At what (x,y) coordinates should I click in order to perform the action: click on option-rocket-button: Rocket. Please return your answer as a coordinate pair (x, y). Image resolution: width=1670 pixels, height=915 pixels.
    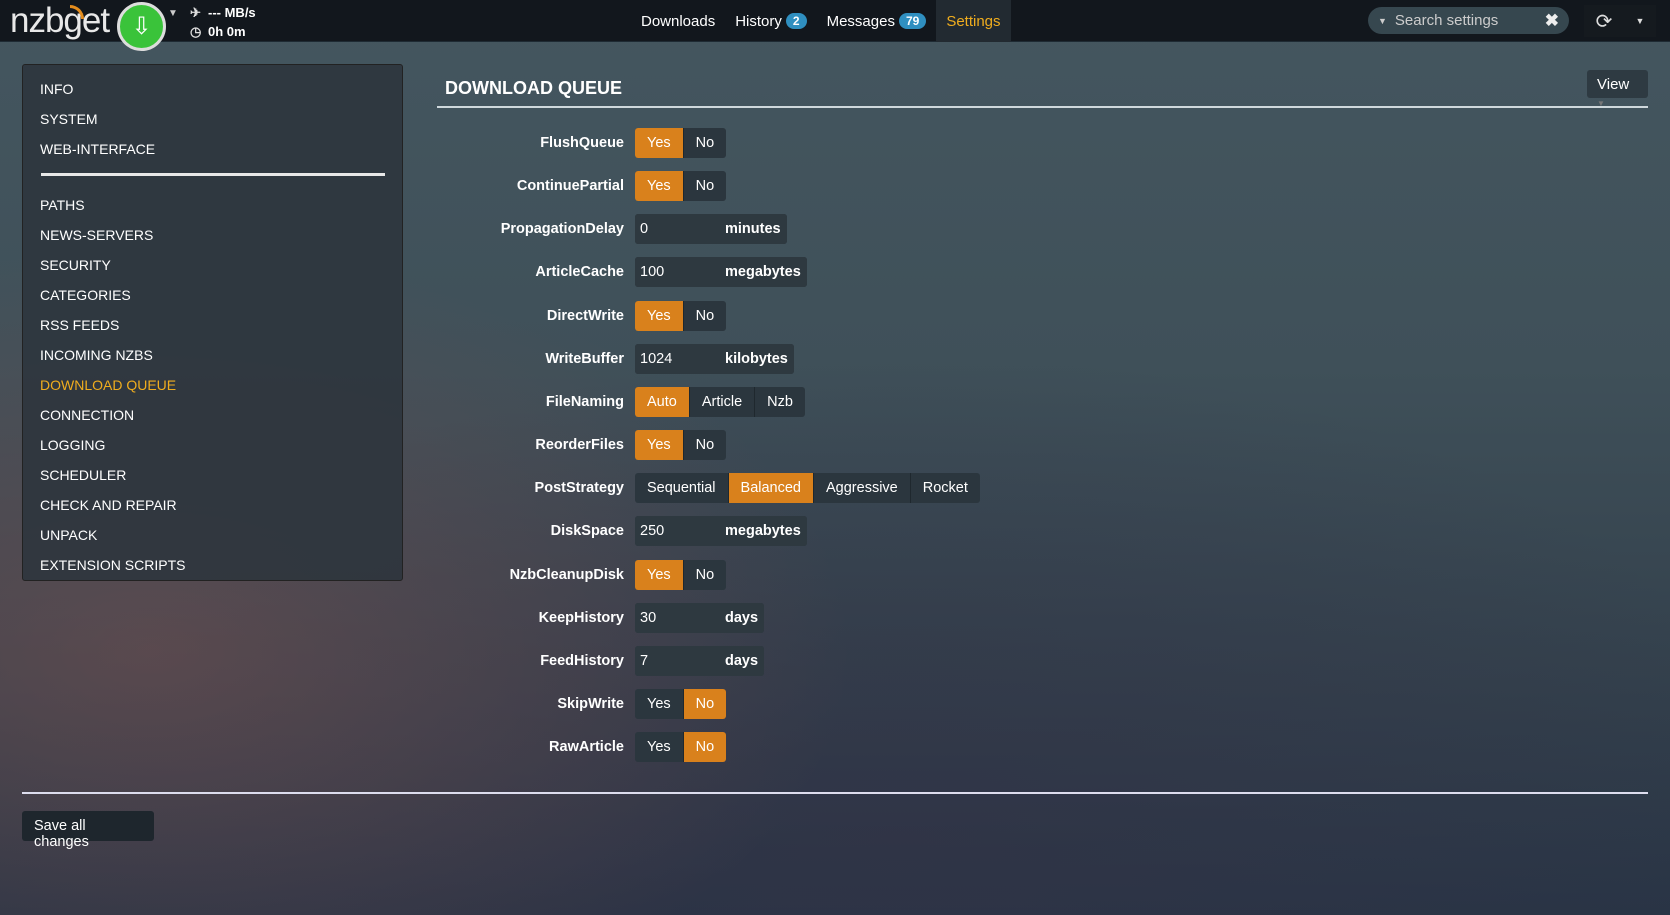
    Looking at the image, I should click on (945, 488).